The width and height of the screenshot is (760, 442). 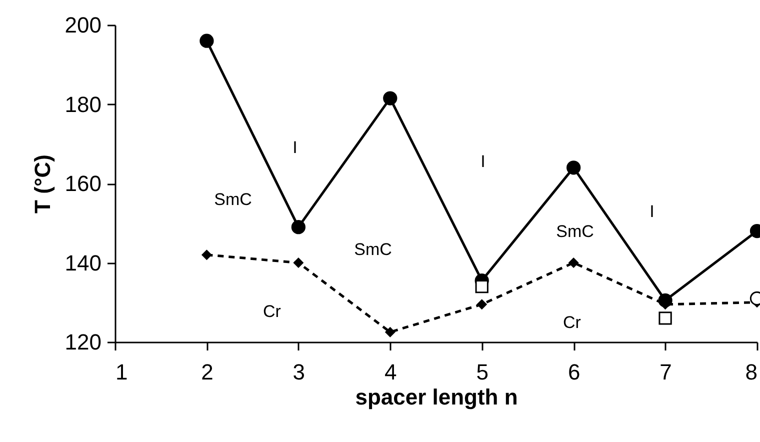 What do you see at coordinates (751, 372) in the screenshot?
I see `x-tick-label: 8` at bounding box center [751, 372].